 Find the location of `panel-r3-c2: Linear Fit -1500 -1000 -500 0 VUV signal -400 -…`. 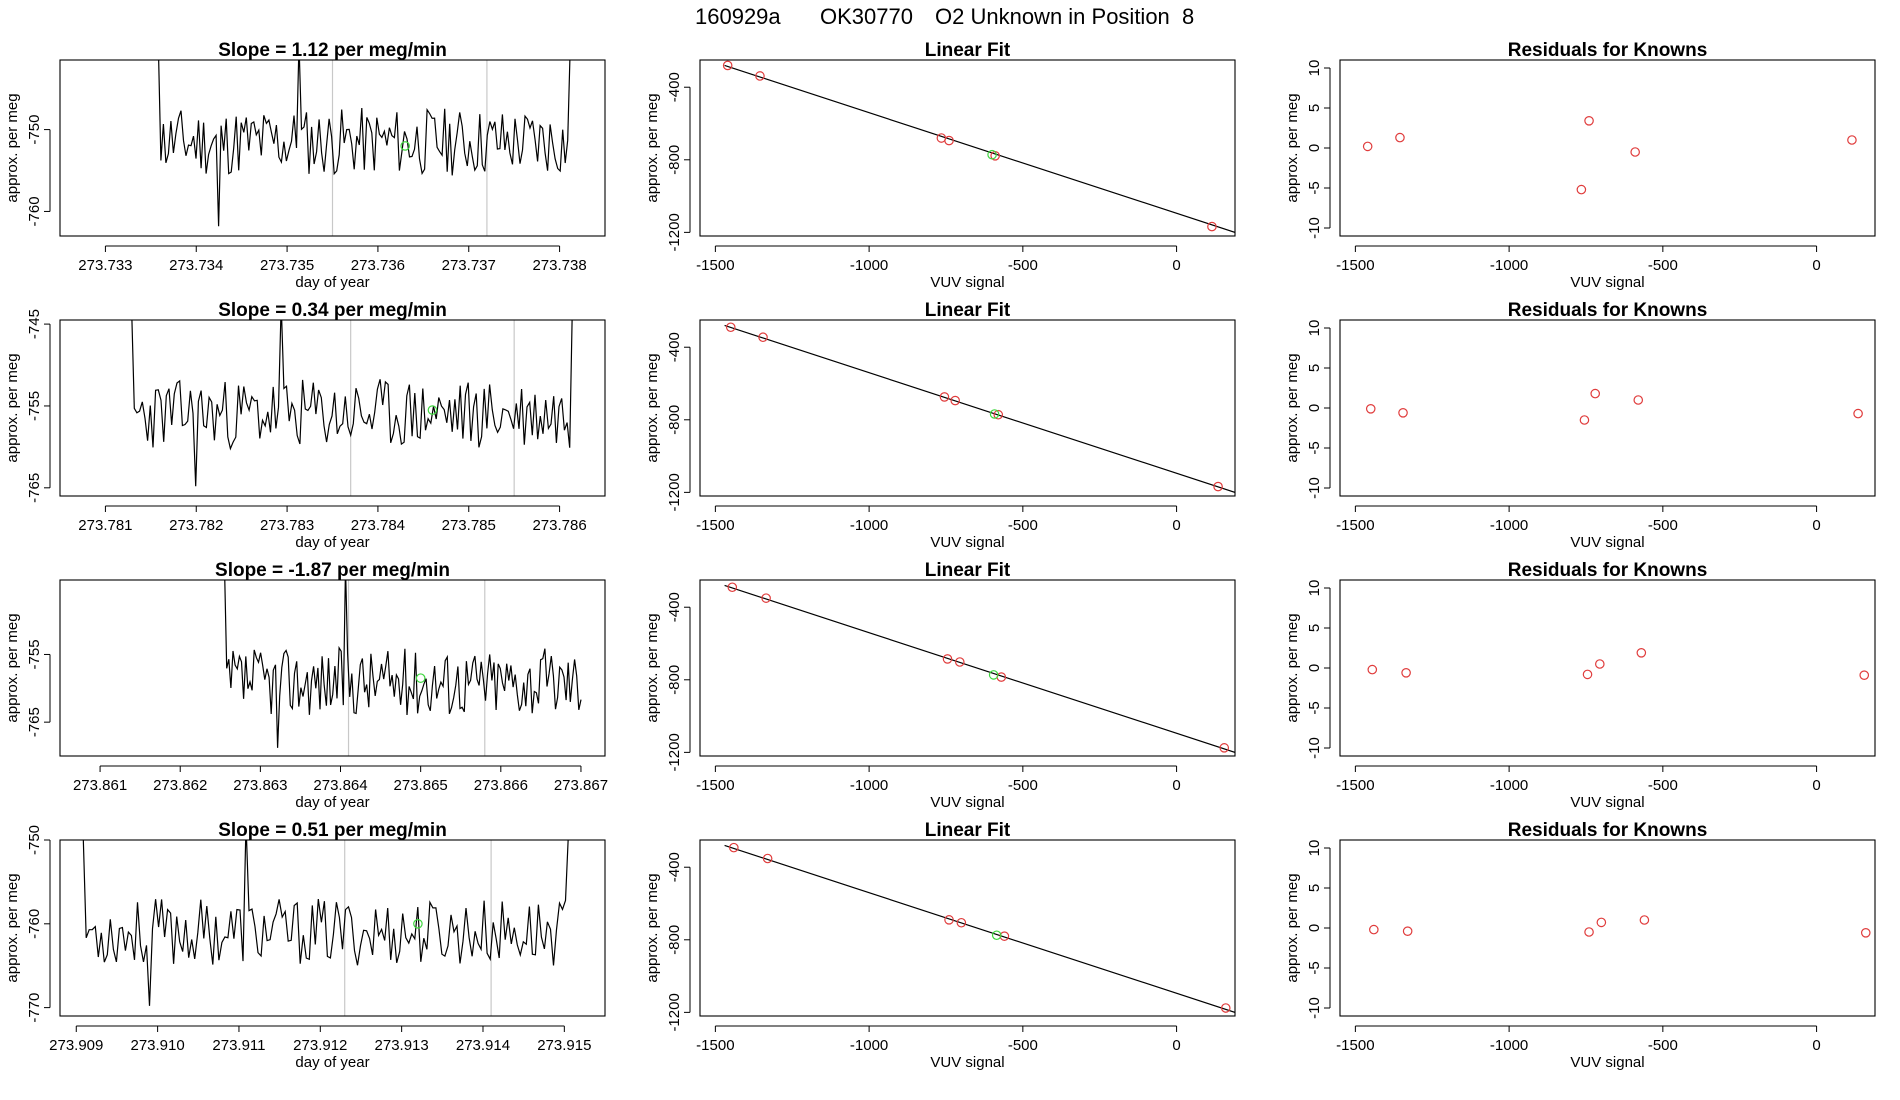

panel-r3-c2: Linear Fit -1500 -1000 -500 0 VUV signal -400 -… is located at coordinates (940, 685).